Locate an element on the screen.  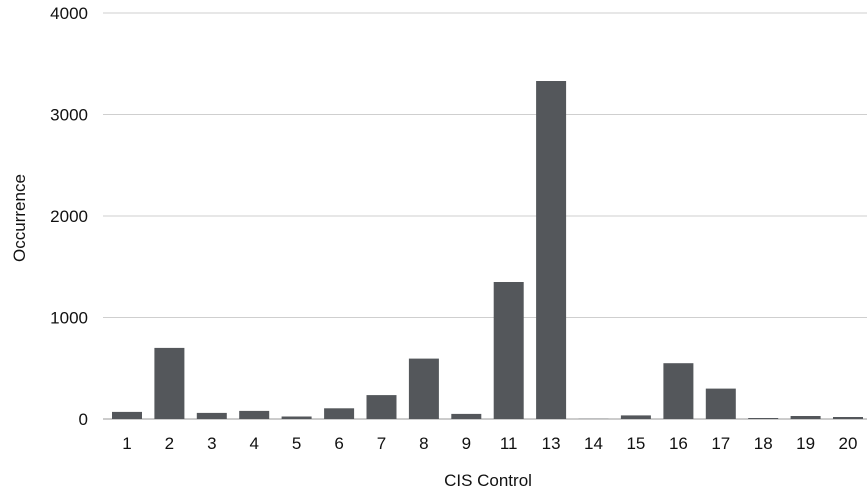
x-axis-label: CIS Control is located at coordinates (488, 480).